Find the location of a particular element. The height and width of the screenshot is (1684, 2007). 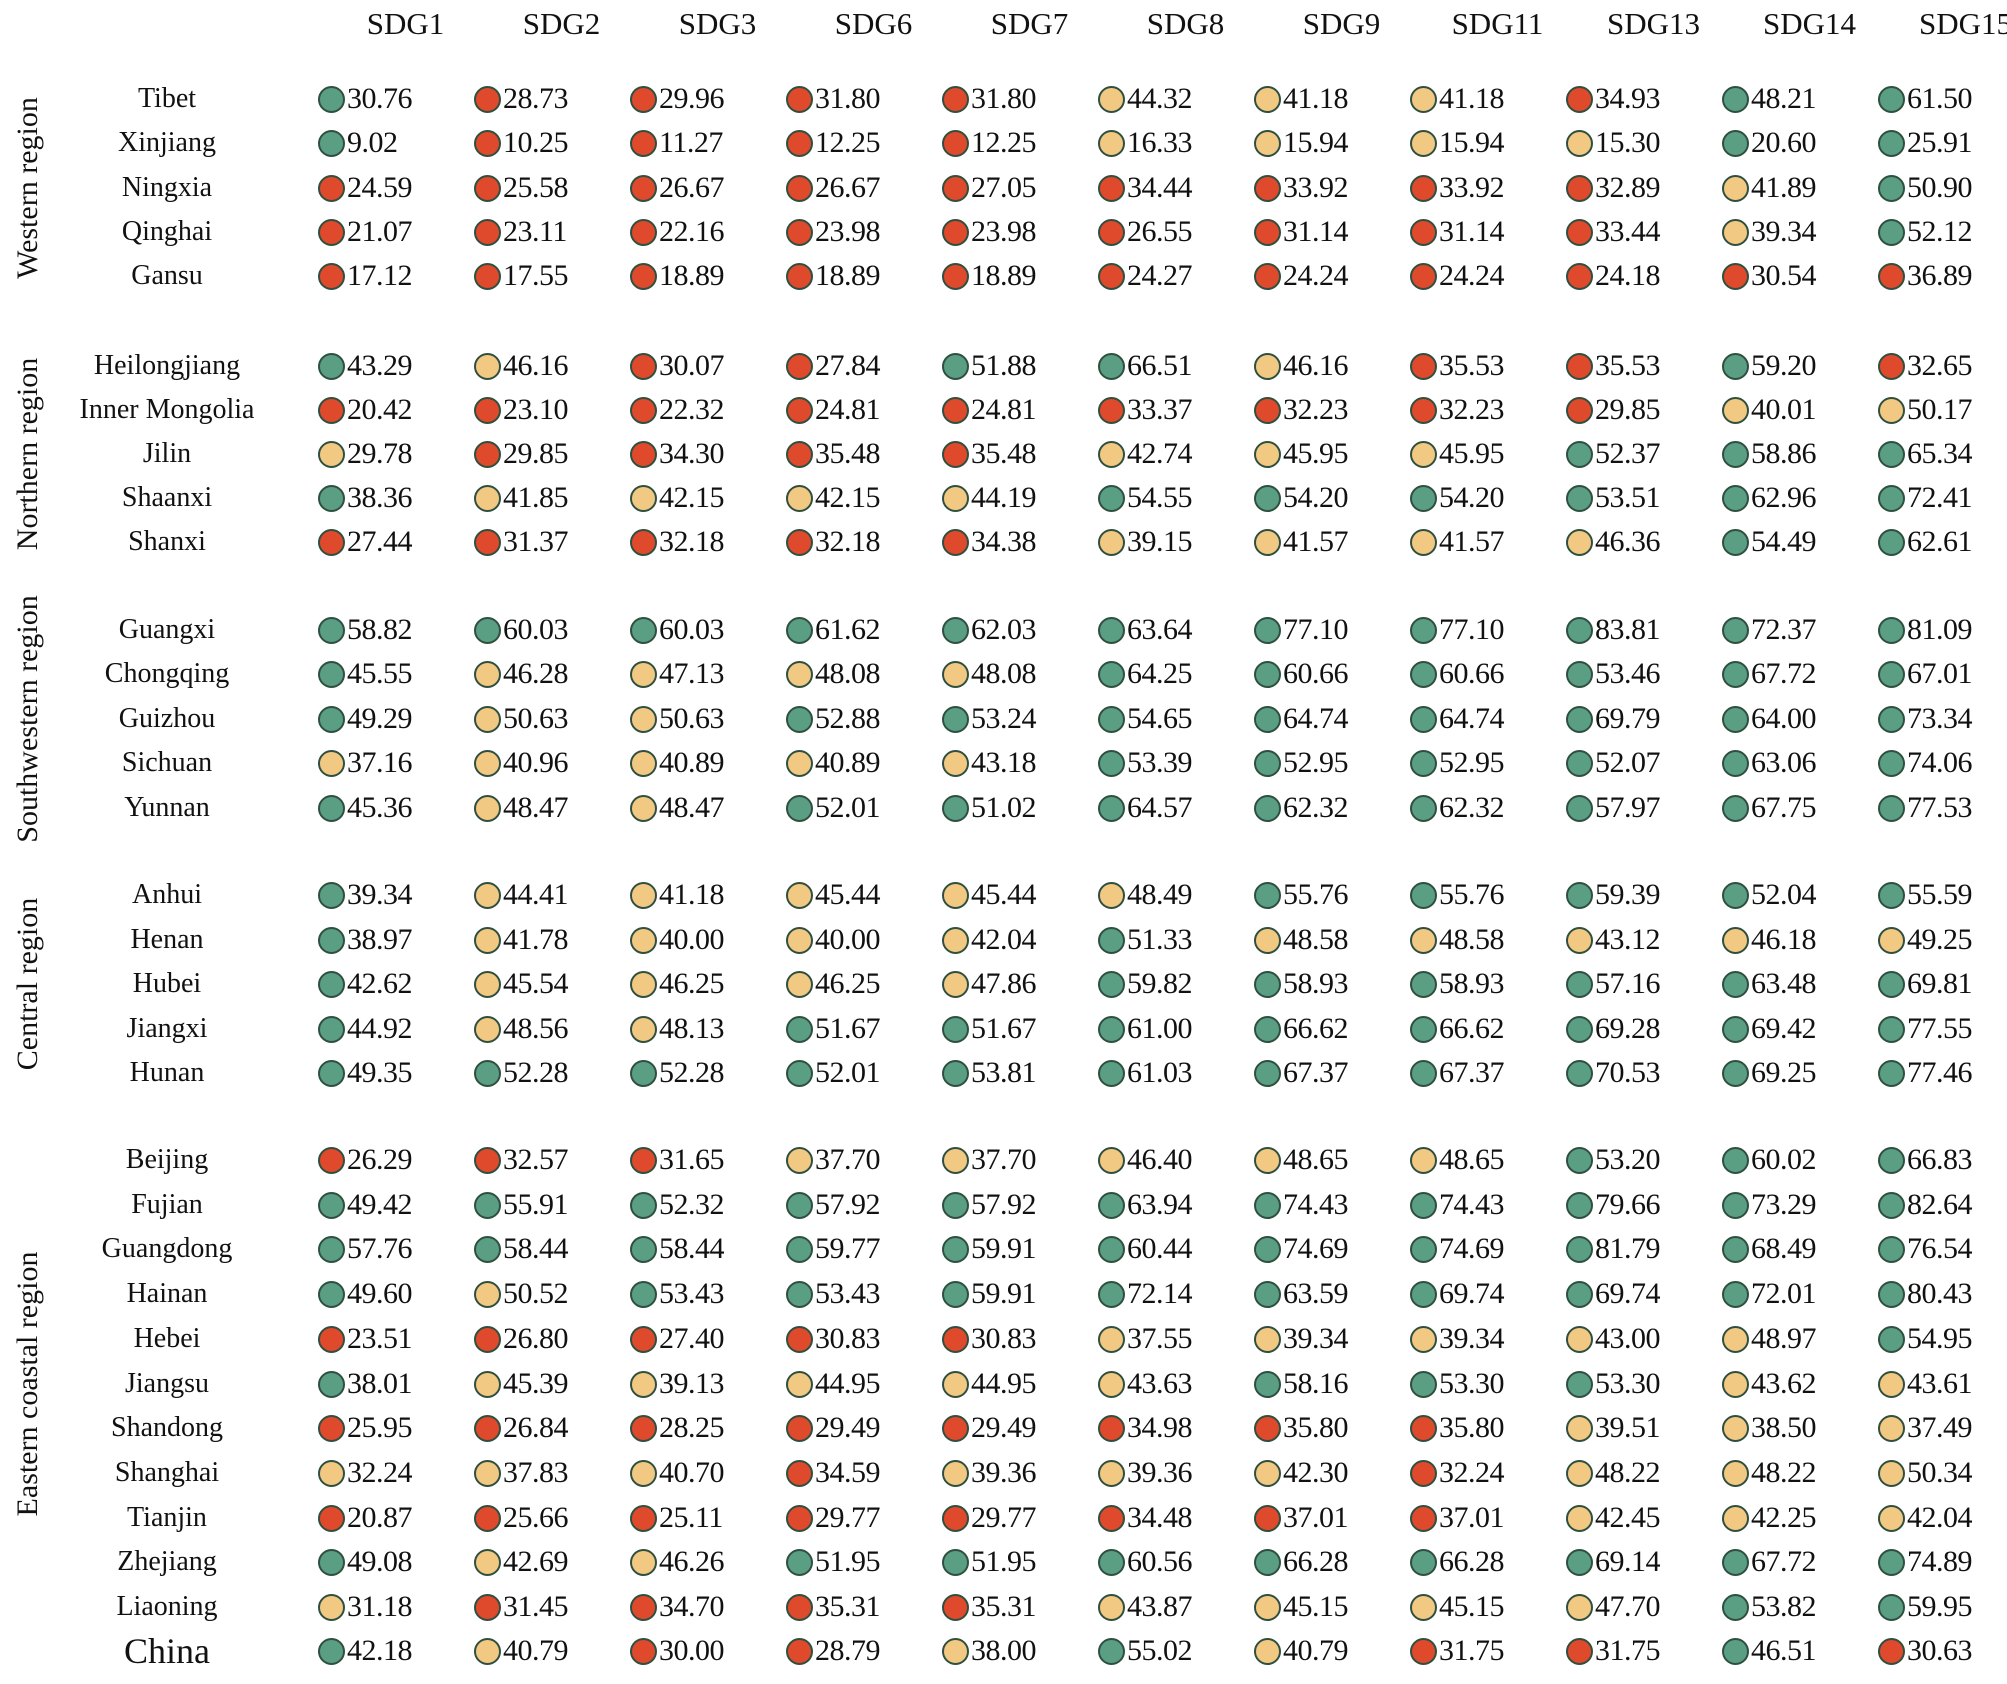

score-value: 47.86 is located at coordinates (1004, 983).